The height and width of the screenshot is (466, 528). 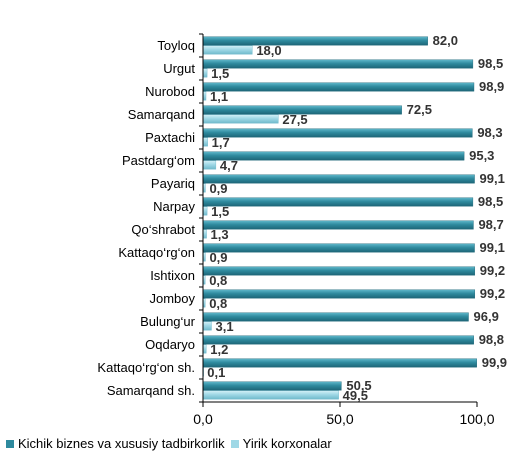 I want to click on category-label-bulung-ur: Bulung‘ur, so click(x=168, y=321).